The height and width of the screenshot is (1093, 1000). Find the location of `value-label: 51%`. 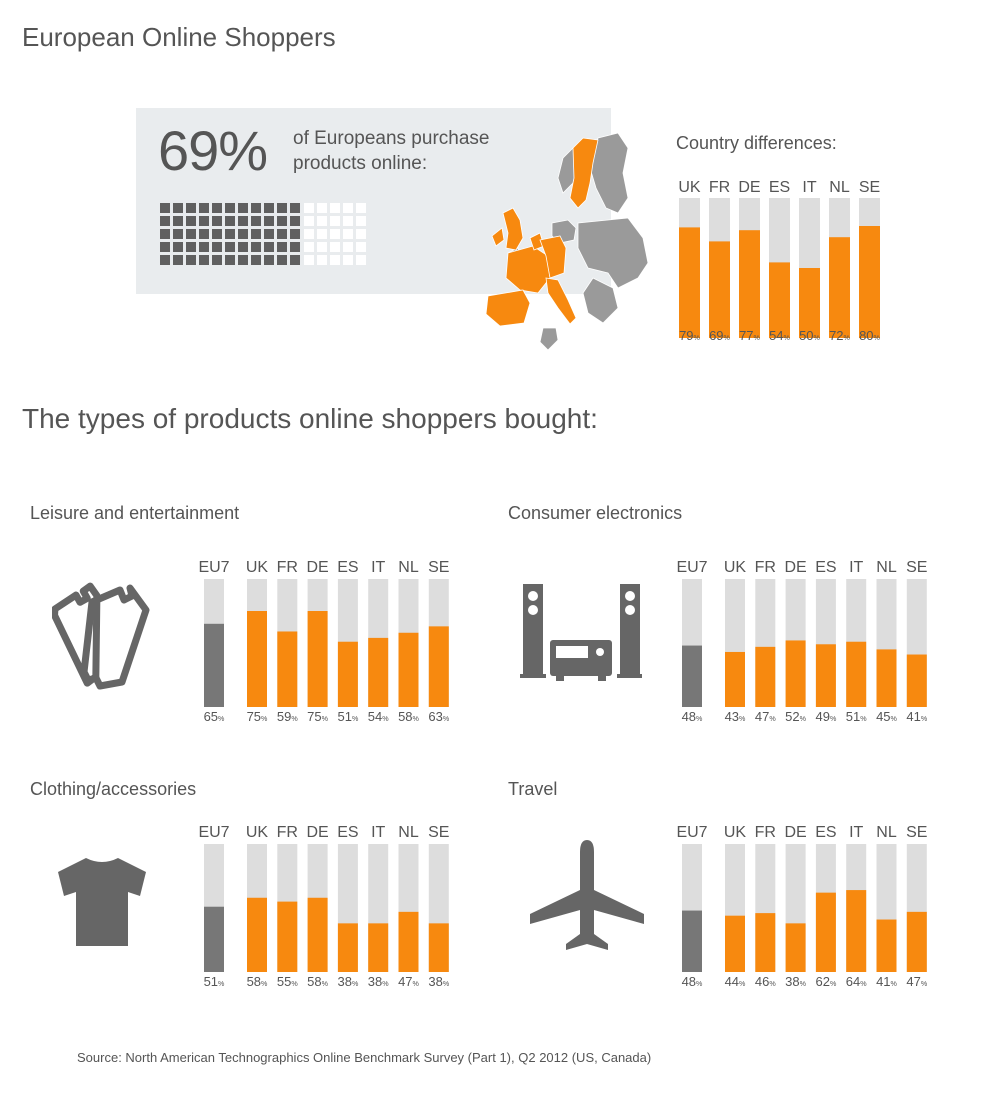

value-label: 51% is located at coordinates (214, 981).